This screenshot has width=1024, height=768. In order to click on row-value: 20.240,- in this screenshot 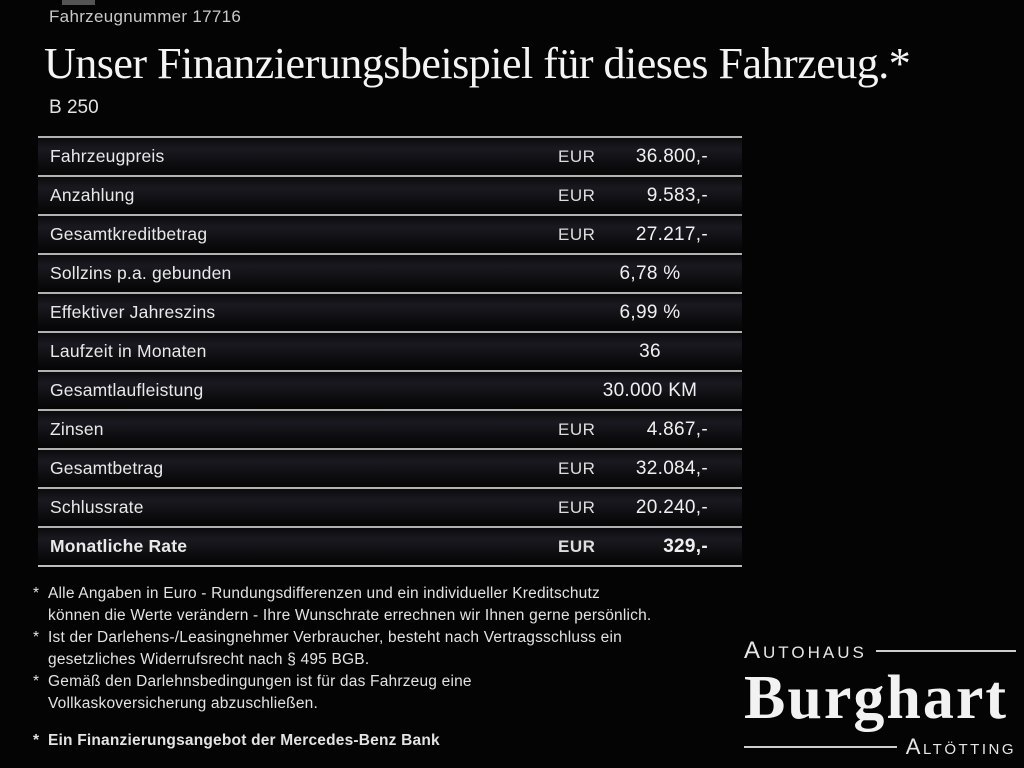, I will do `click(671, 507)`.